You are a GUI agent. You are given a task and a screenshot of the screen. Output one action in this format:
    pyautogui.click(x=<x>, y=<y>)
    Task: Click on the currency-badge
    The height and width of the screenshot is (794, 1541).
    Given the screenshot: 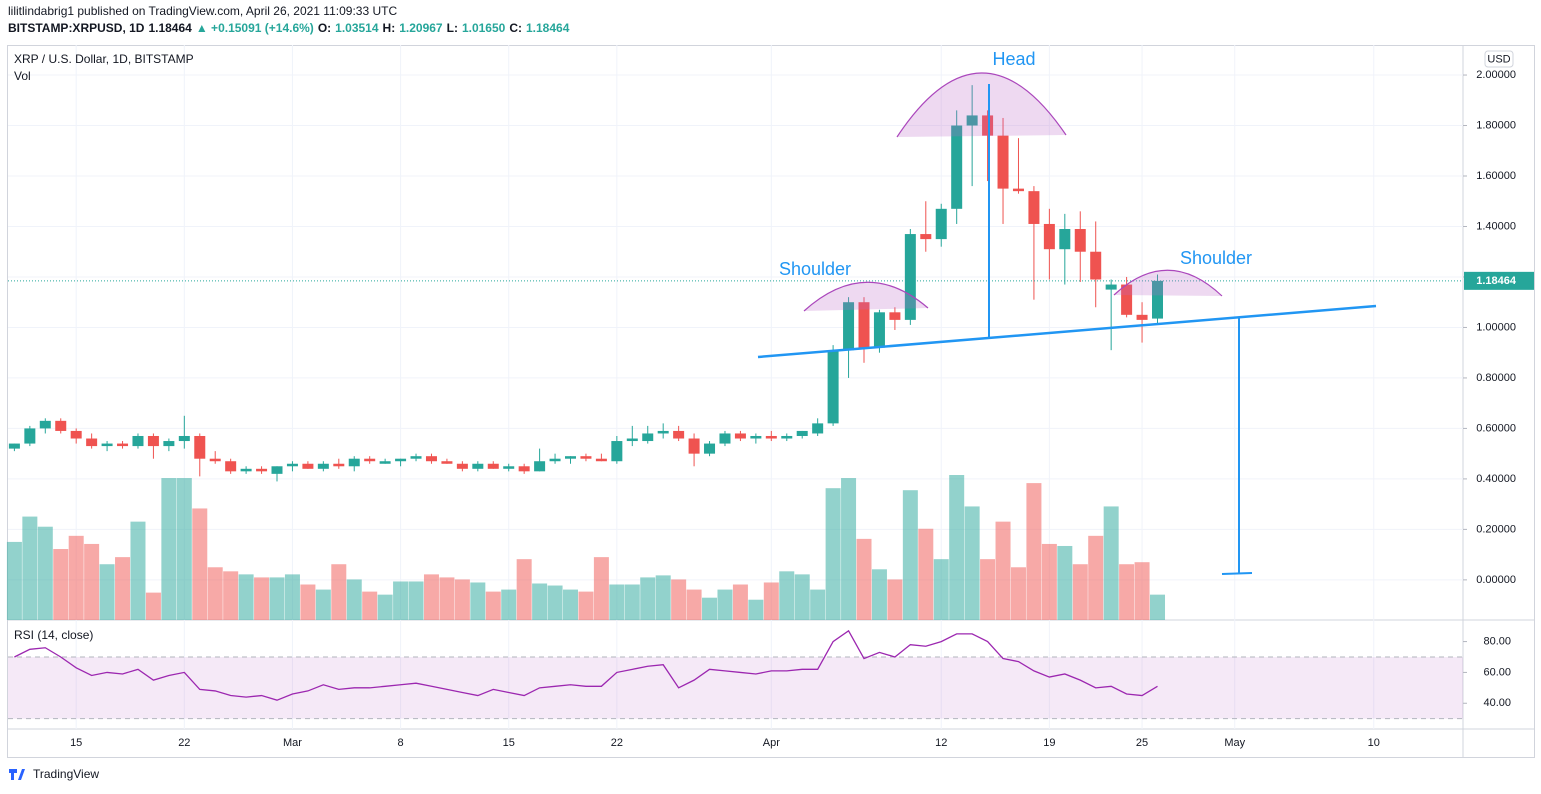 What is the action you would take?
    pyautogui.click(x=1499, y=59)
    